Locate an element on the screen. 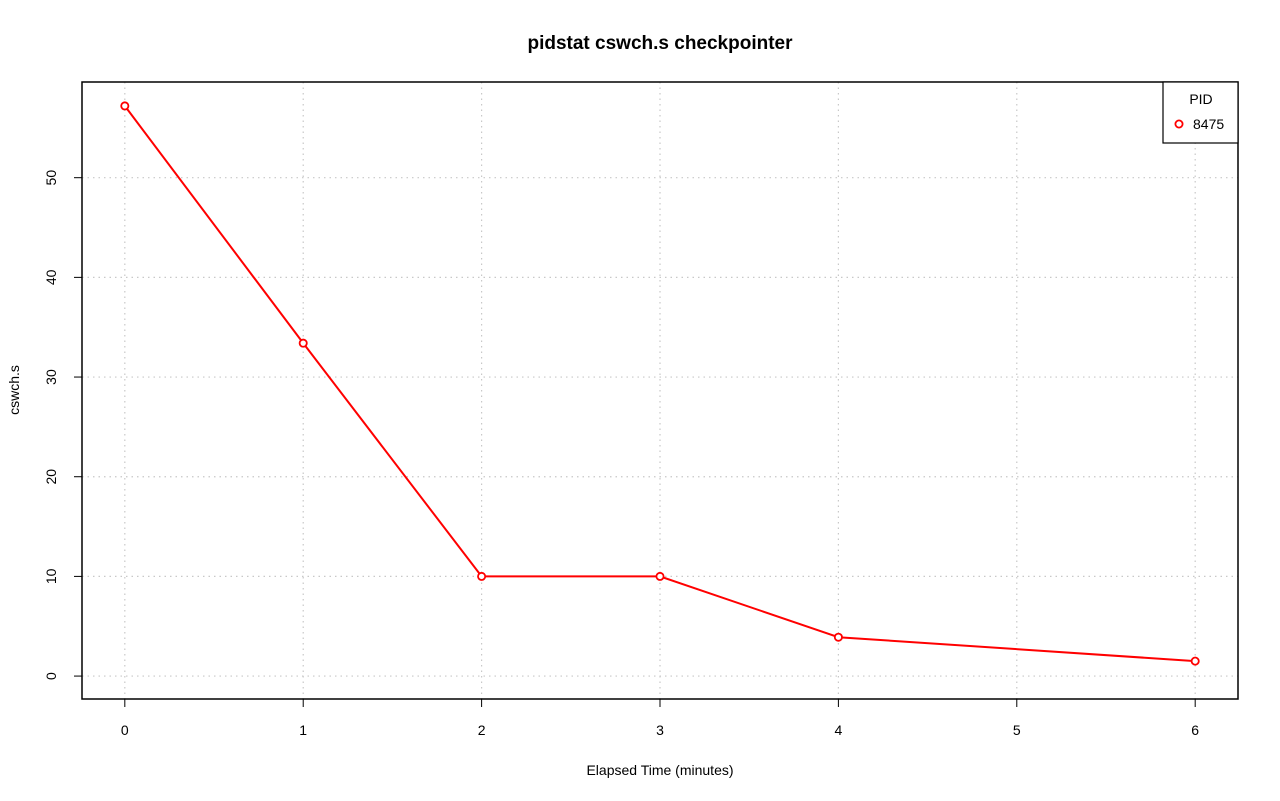 The width and height of the screenshot is (1280, 801). legend: PID 8475 is located at coordinates (1200, 112).